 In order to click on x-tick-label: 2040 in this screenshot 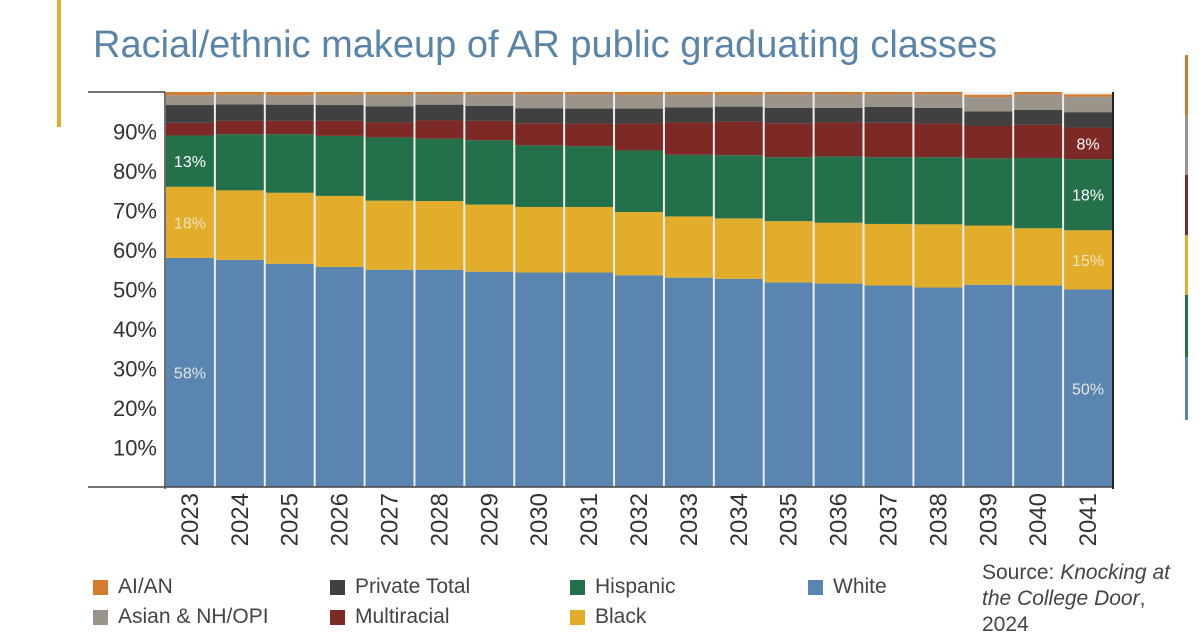, I will do `click(1038, 519)`.